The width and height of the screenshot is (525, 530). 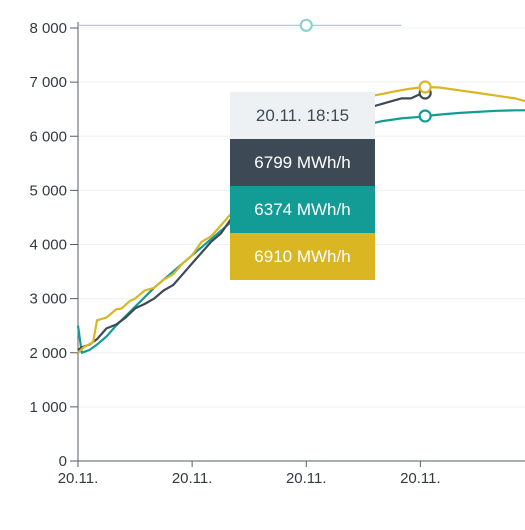 I want to click on x-tick-label-3: 20.11., so click(x=420, y=478).